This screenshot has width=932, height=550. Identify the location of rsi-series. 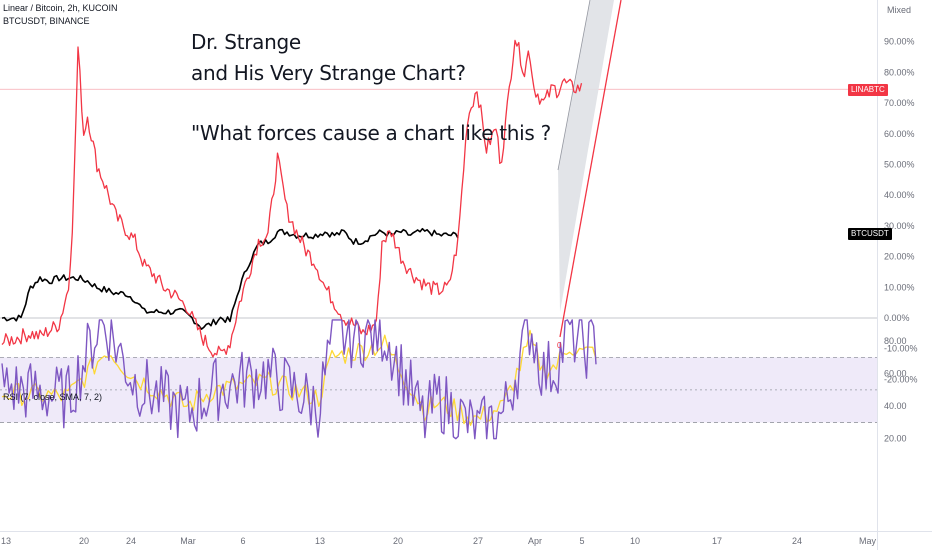
(299, 379).